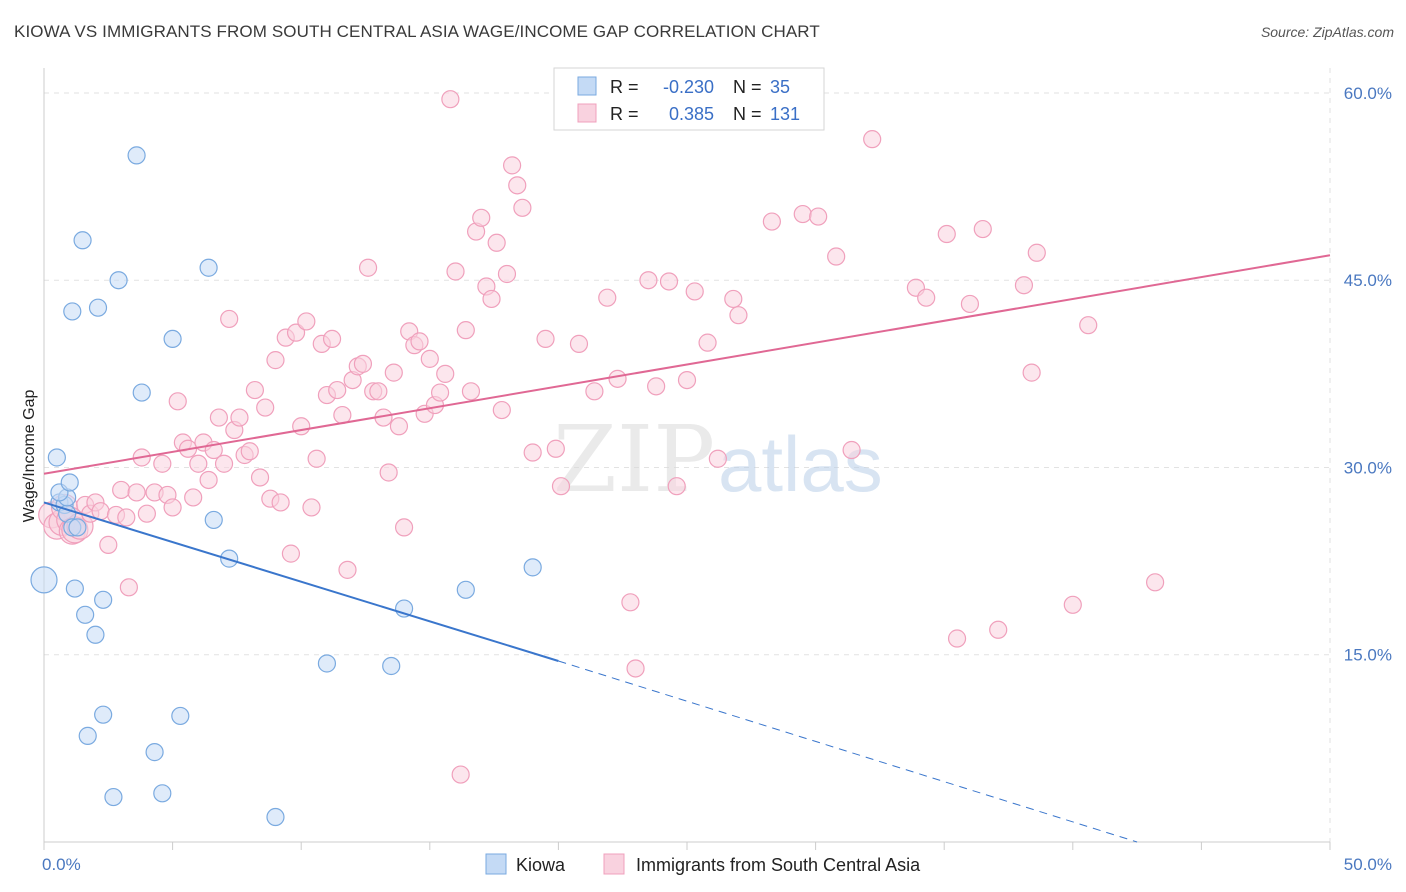 This screenshot has height=892, width=1406. I want to click on legend-swatch-immigrants, so click(587, 113).